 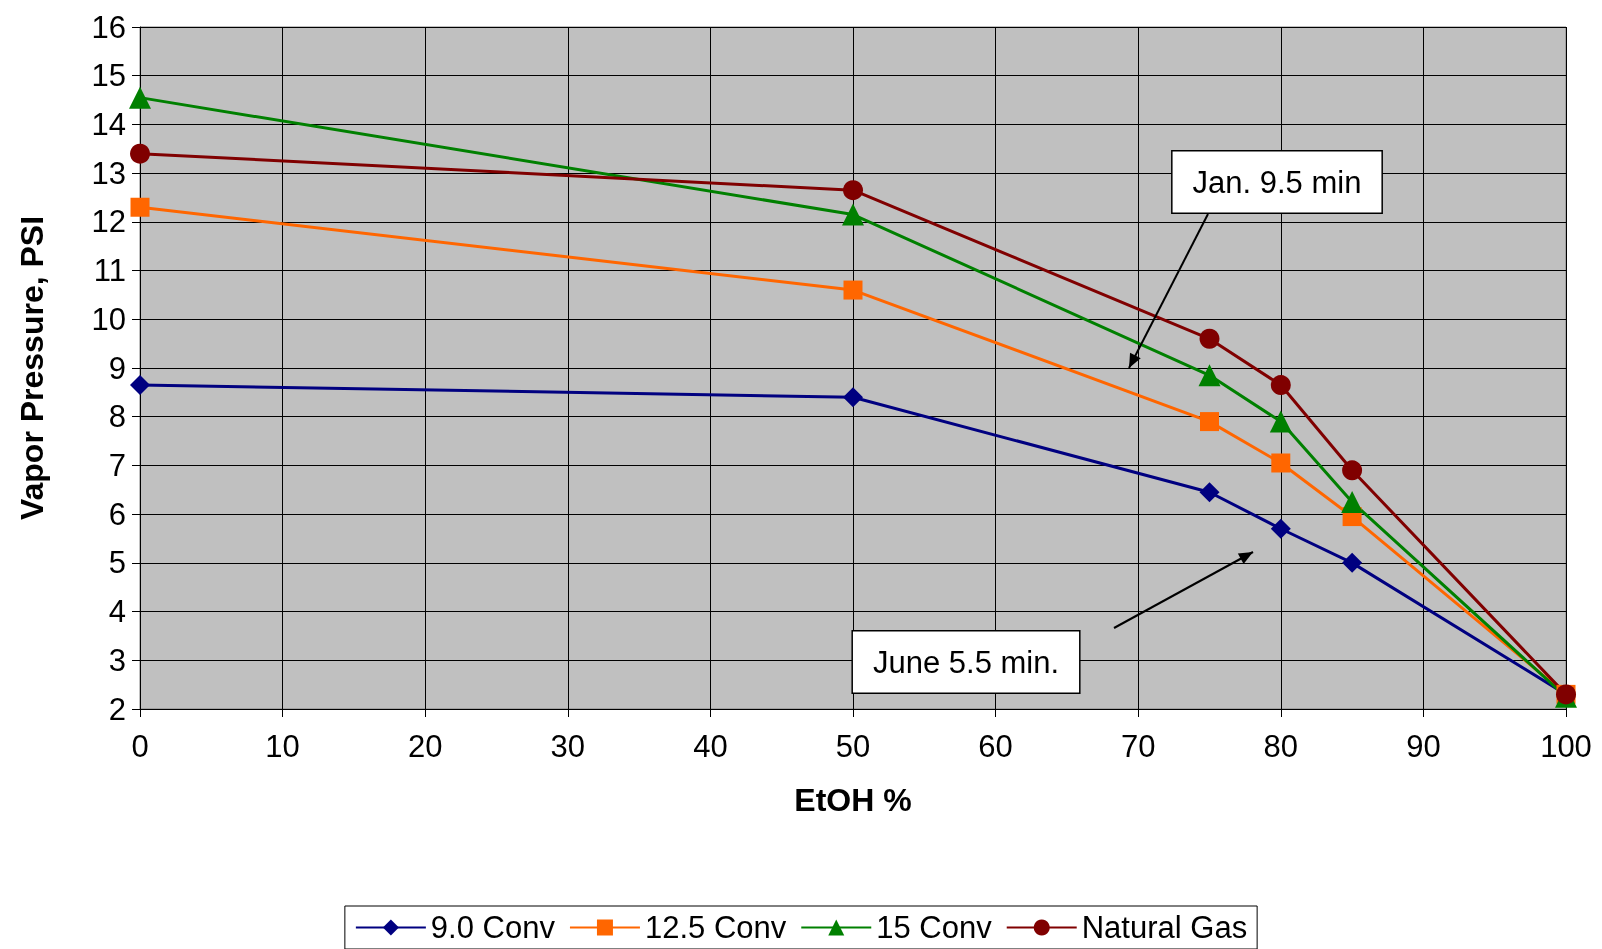 What do you see at coordinates (853, 800) in the screenshot?
I see `x-axis-title: EtOH %` at bounding box center [853, 800].